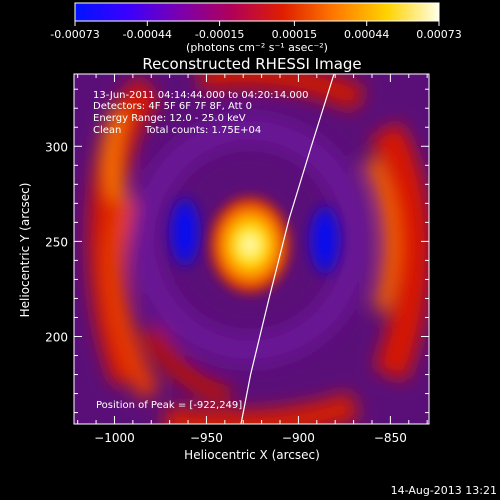  Describe the element at coordinates (367, 34) in the screenshot. I see `colorbar-tick-label: 0.00044` at that location.